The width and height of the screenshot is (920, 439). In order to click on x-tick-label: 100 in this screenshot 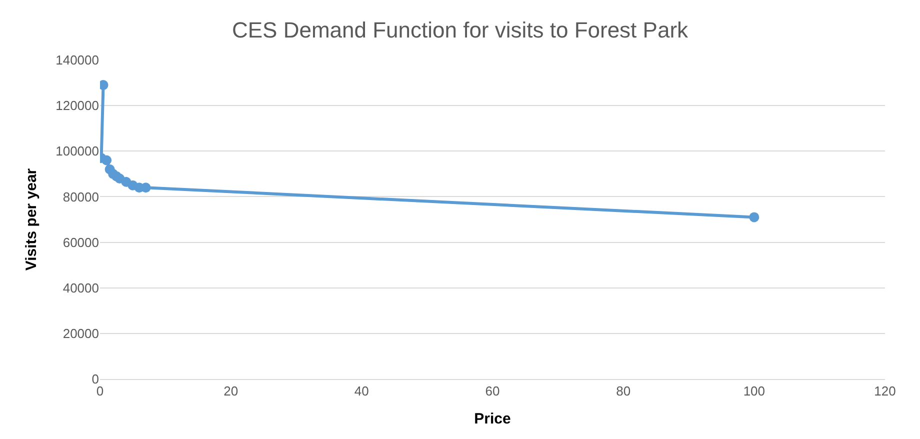, I will do `click(754, 391)`.